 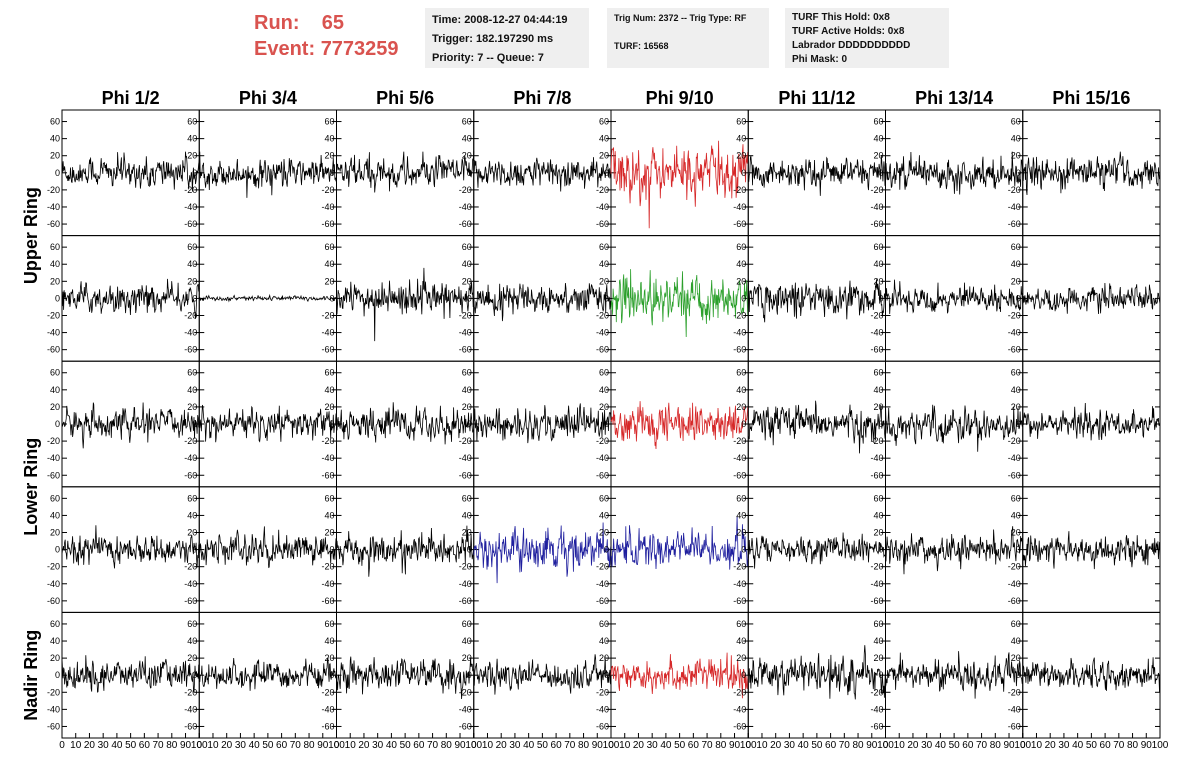 I want to click on x-tick-label: 100, so click(x=199, y=745).